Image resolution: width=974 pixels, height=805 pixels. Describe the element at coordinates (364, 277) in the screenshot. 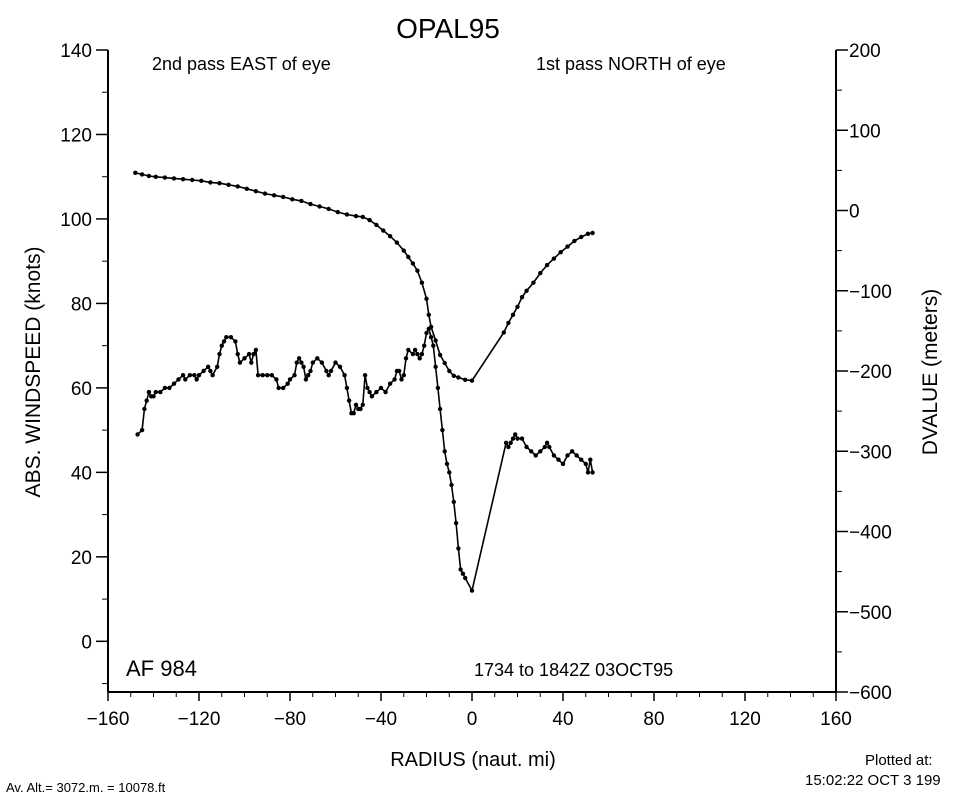

I see `dvalue-series-line` at that location.